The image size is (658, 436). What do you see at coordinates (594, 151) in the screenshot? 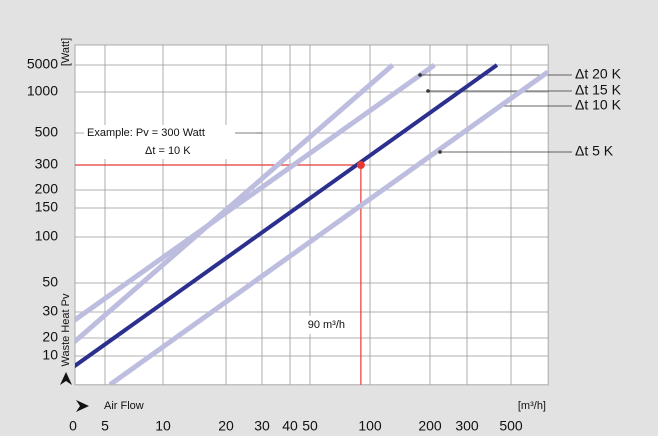
I see `legend-label: Δt 5 K` at bounding box center [594, 151].